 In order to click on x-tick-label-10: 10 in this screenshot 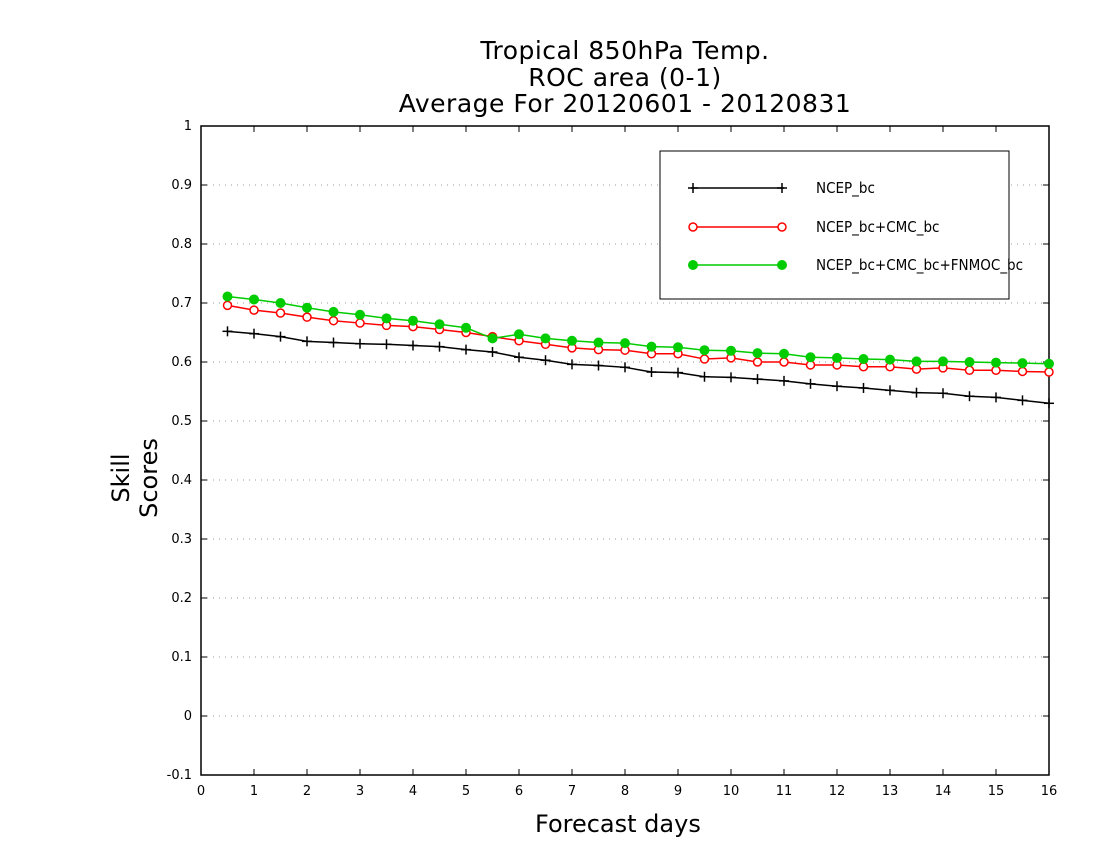, I will do `click(731, 791)`.